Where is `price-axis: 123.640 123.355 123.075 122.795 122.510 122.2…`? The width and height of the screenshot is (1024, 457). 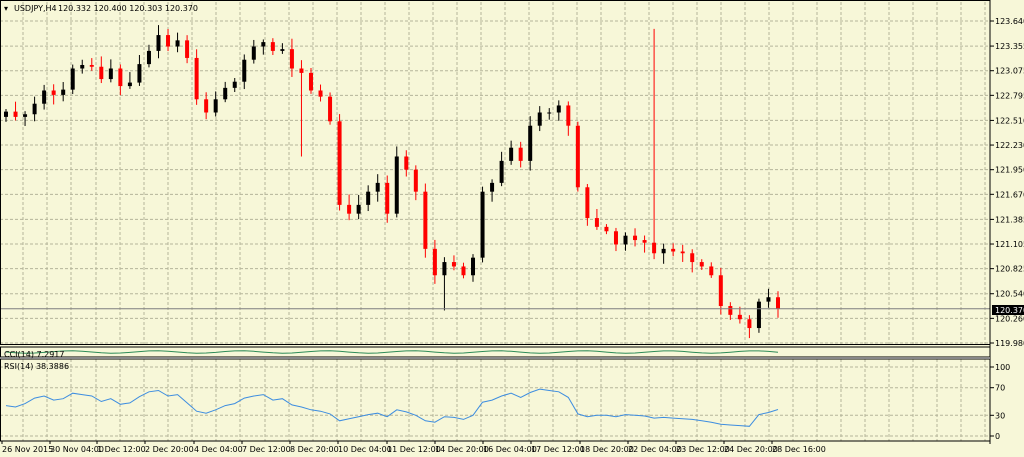 price-axis: 123.640 123.355 123.075 122.795 122.510 122.2… is located at coordinates (1007, 182).